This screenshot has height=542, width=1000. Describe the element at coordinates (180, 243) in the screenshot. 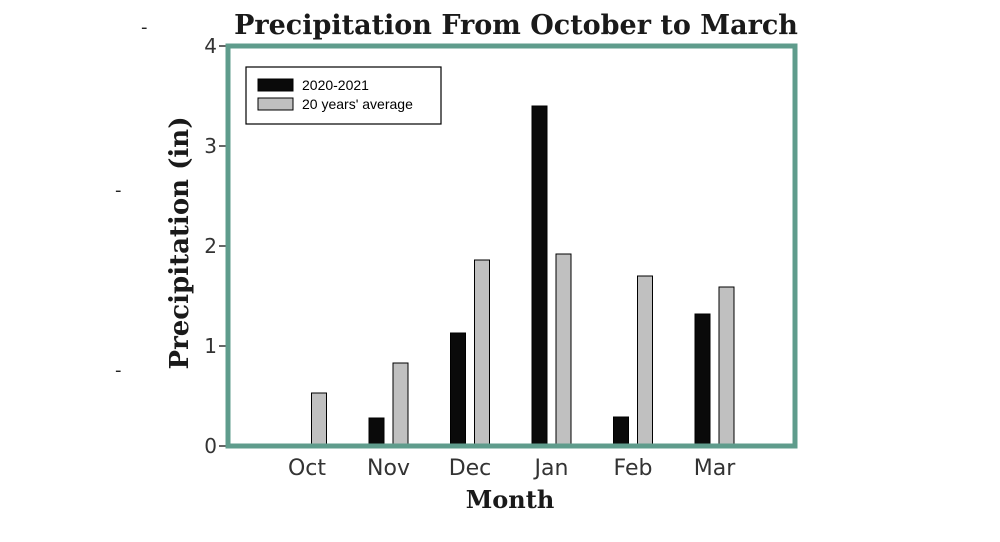

I see `y-axis-label: Precipitation (in)` at that location.